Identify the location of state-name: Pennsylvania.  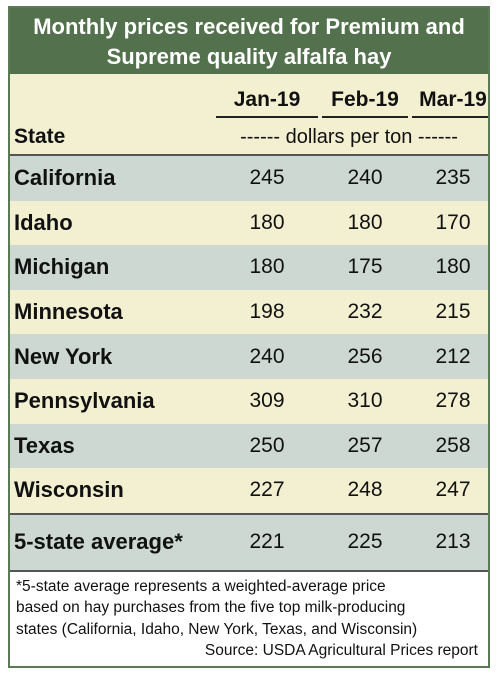
(84, 401).